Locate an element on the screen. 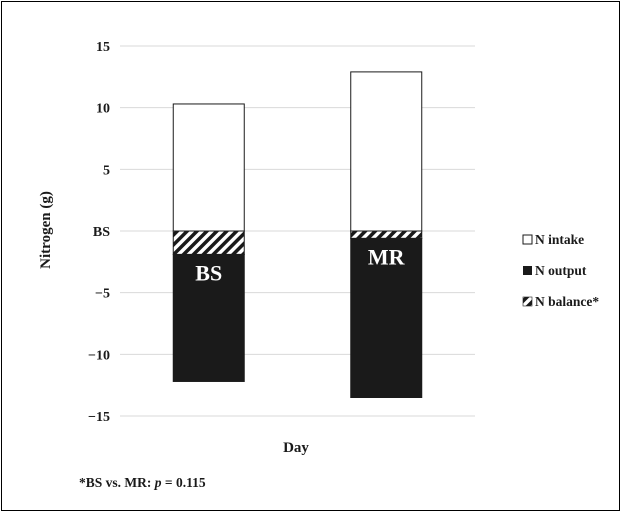 Image resolution: width=623 pixels, height=514 pixels. legend-swatch-n-balance is located at coordinates (527, 301).